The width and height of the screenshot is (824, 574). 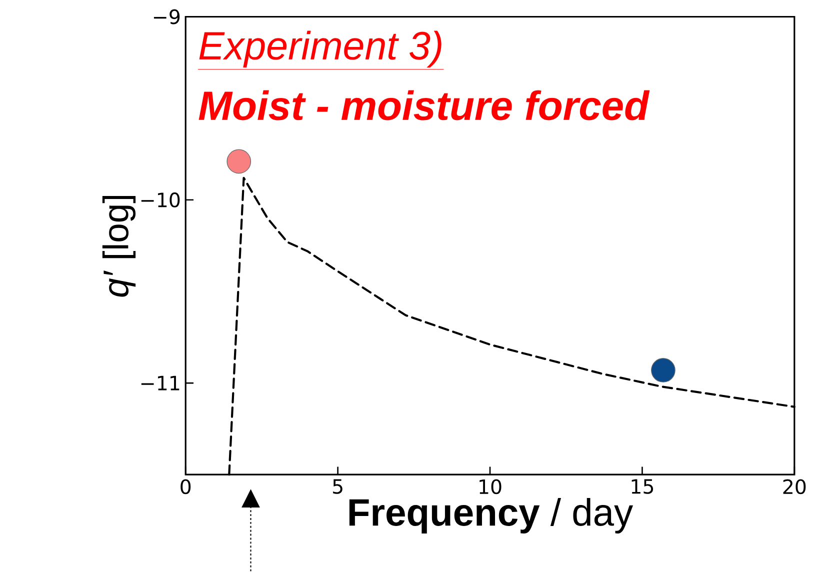 What do you see at coordinates (119, 246) in the screenshot?
I see `y-axis-title: q′ [log]` at bounding box center [119, 246].